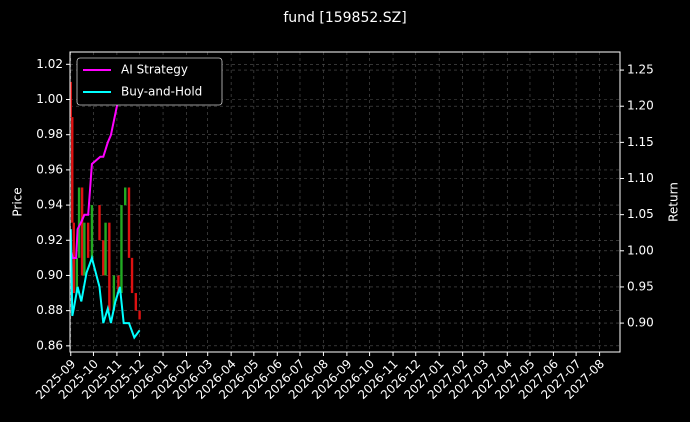 This screenshot has width=690, height=422. Describe the element at coordinates (49, 99) in the screenshot. I see `y-tick-label: 1.00` at that location.